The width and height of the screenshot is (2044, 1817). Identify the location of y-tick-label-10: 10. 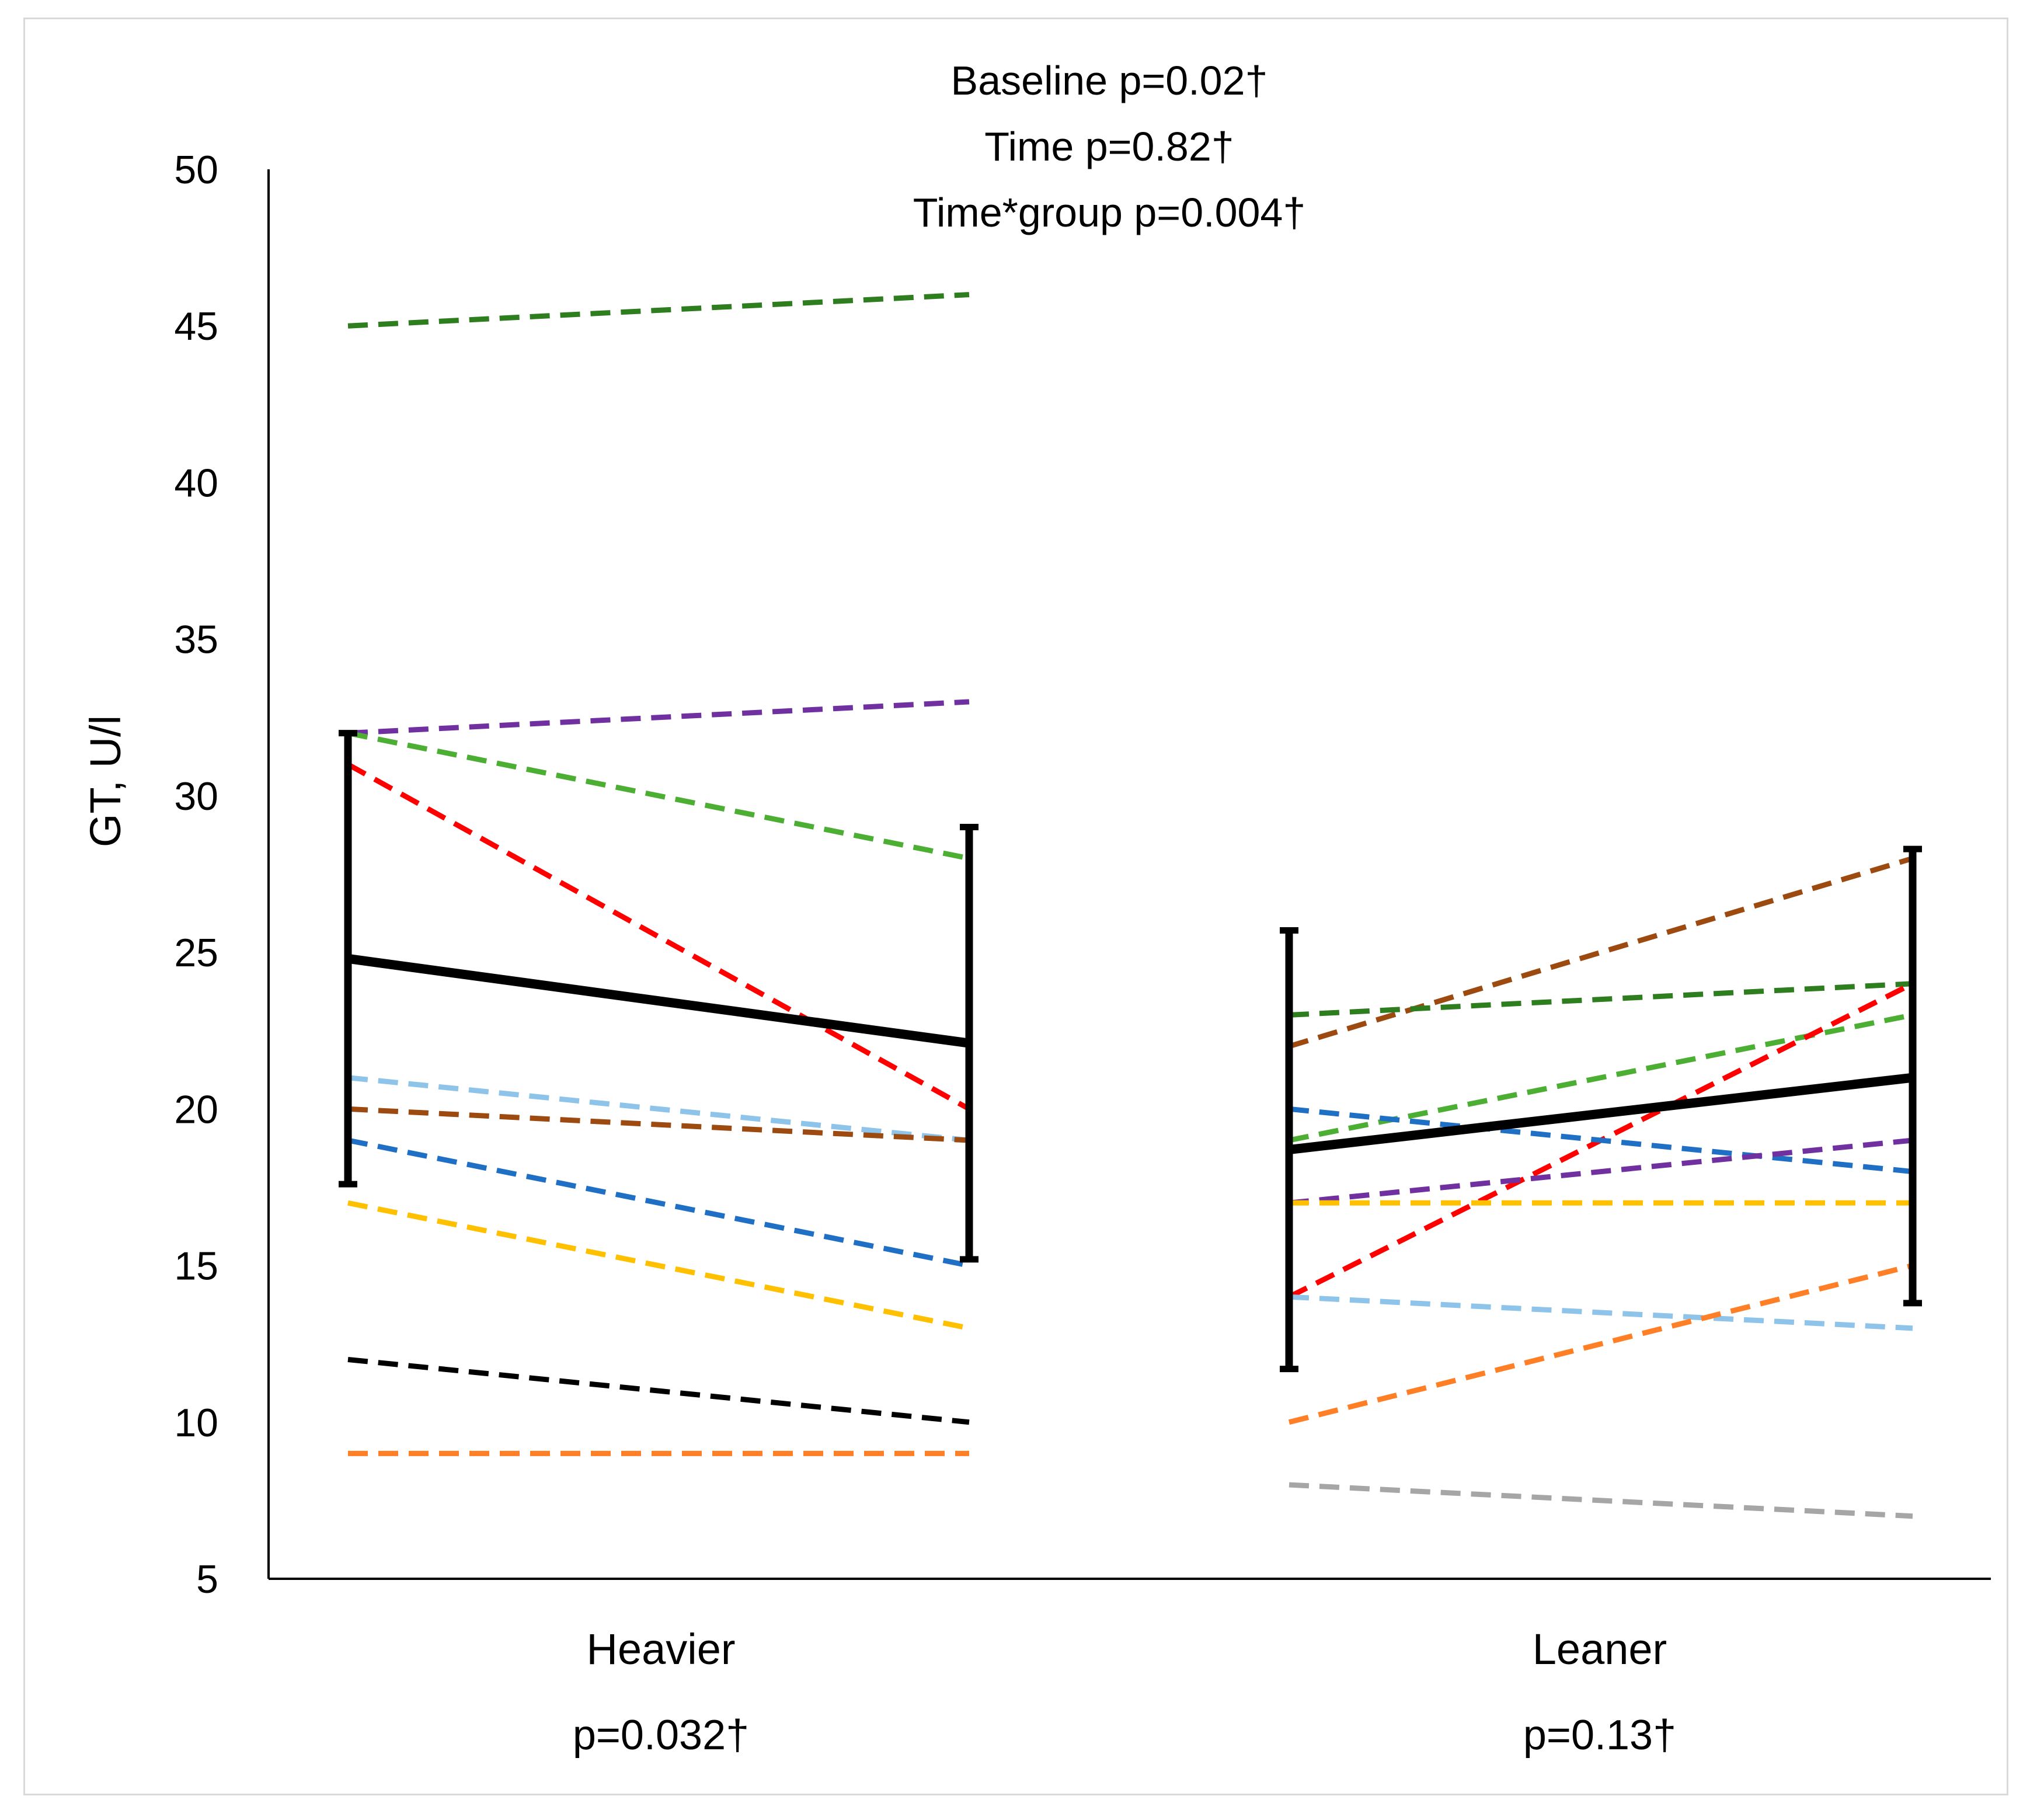
(196, 1423).